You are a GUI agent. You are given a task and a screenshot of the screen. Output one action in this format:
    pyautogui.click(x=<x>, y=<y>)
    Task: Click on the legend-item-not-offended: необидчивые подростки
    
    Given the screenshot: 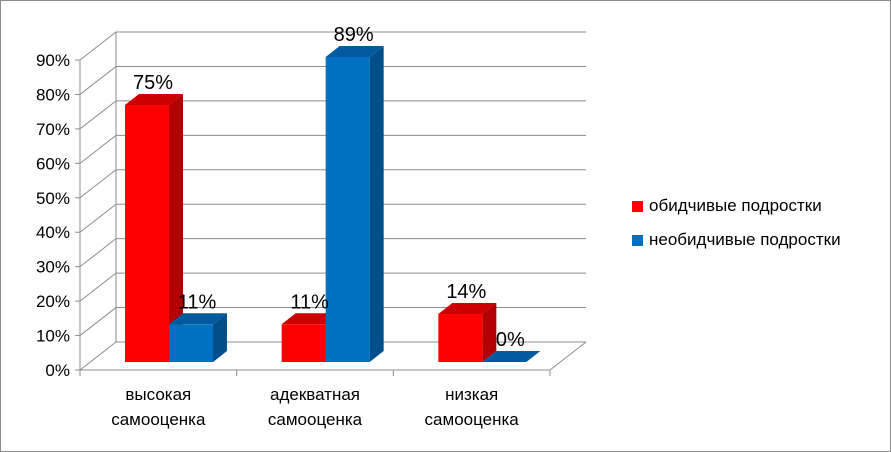 What is the action you would take?
    pyautogui.click(x=736, y=240)
    